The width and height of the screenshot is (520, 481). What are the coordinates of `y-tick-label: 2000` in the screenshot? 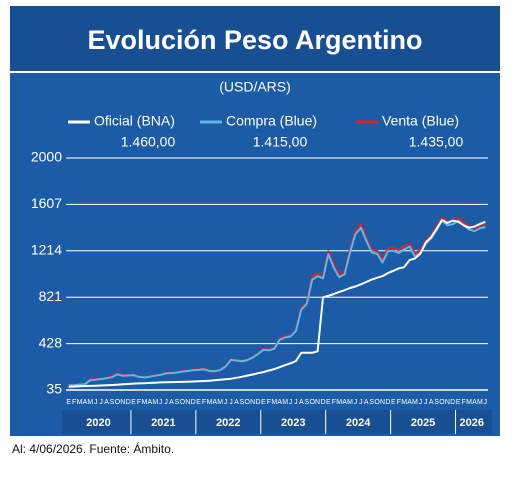 It's located at (46, 157).